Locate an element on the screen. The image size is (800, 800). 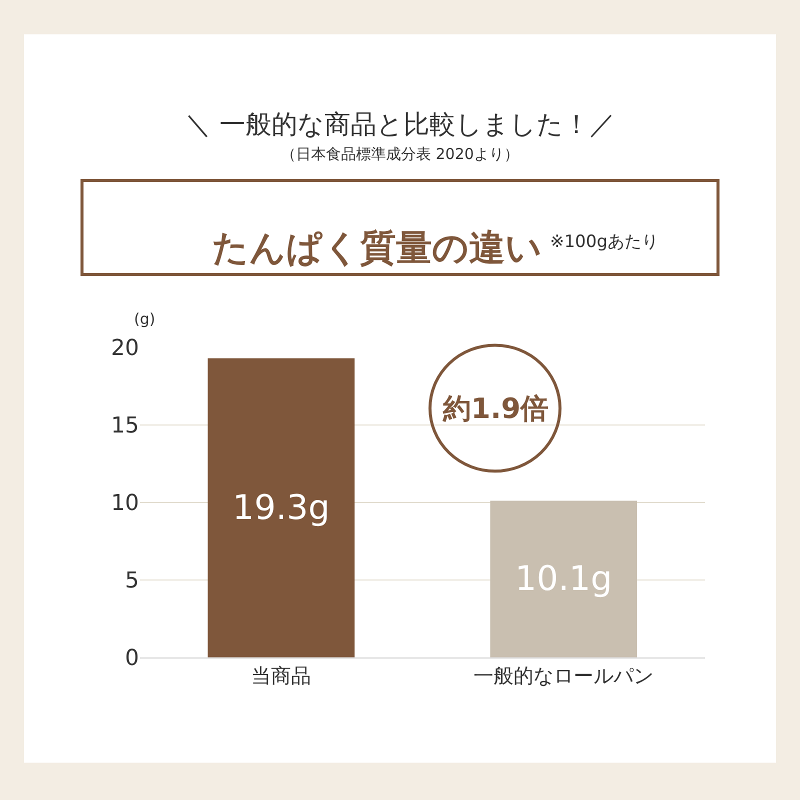
text: ※100gあたり is located at coordinates (604, 242).